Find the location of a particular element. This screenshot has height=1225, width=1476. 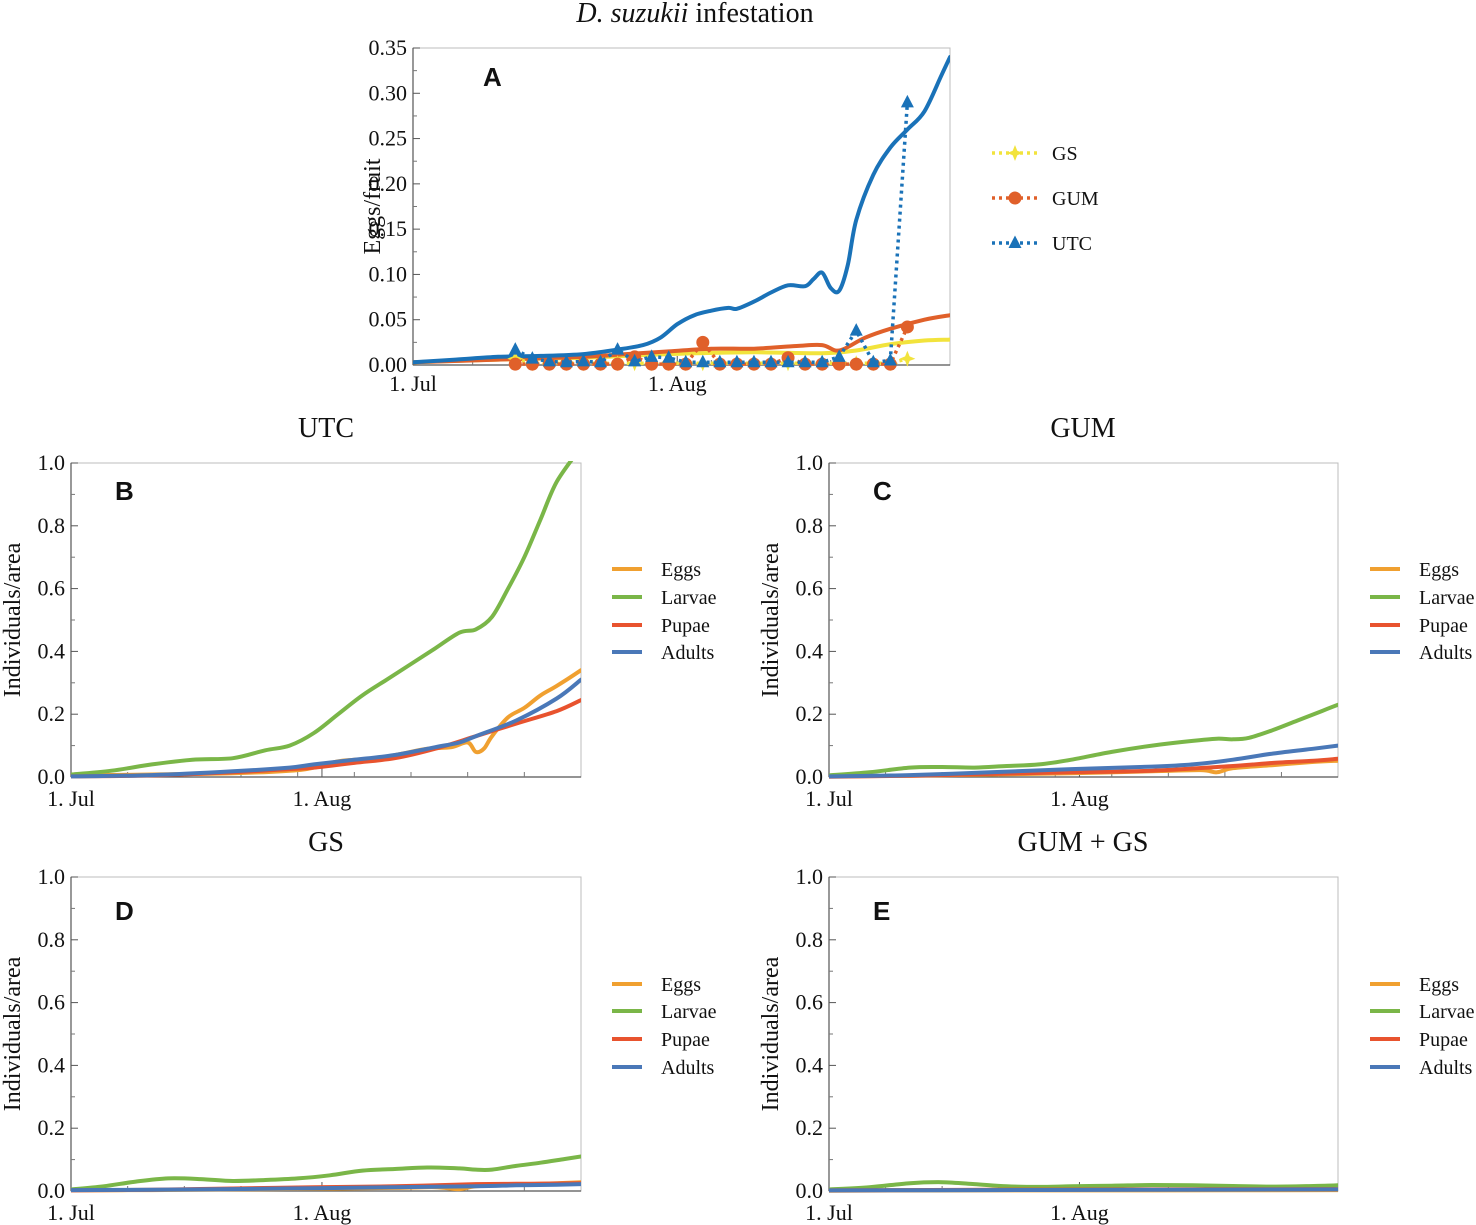

series-line-adults is located at coordinates (326, 728).